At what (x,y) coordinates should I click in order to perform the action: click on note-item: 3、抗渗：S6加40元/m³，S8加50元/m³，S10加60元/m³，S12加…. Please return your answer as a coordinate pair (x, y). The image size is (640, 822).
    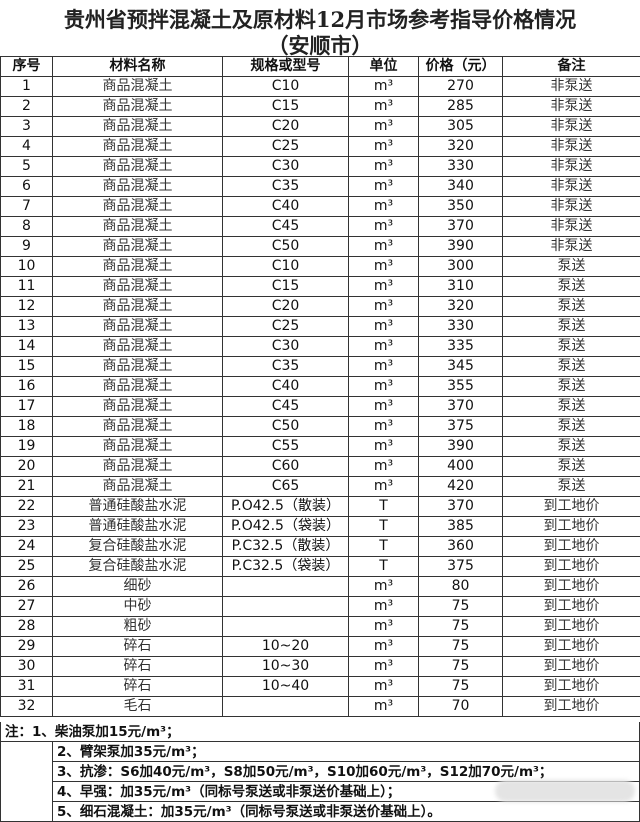
    Looking at the image, I should click on (346, 772).